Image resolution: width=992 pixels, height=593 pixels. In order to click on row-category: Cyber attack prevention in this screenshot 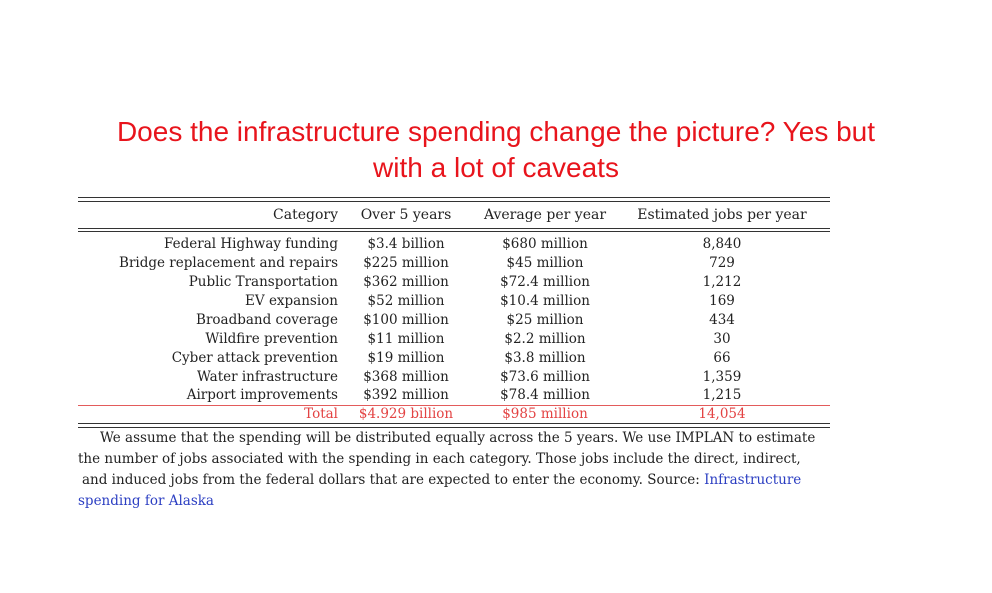, I will do `click(254, 358)`.